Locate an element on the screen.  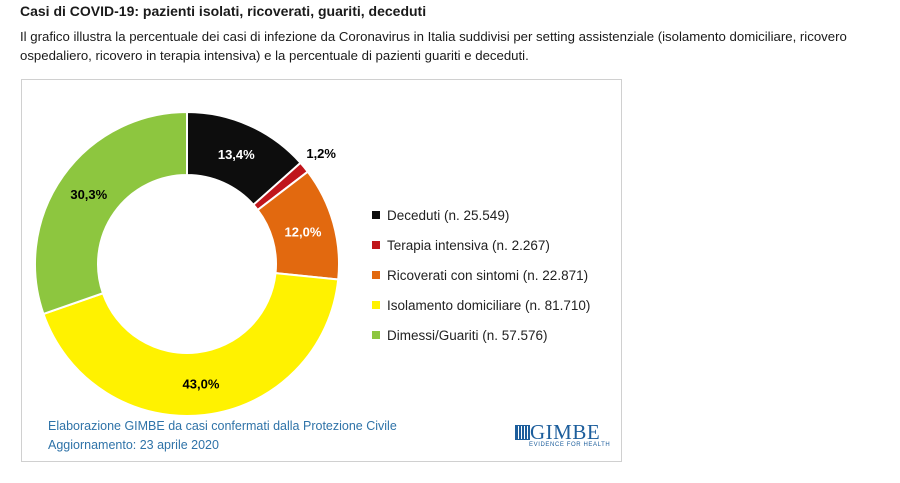
gimbe-logo-tagline: EVIDENCE FOR HEALTH is located at coordinates (570, 445).